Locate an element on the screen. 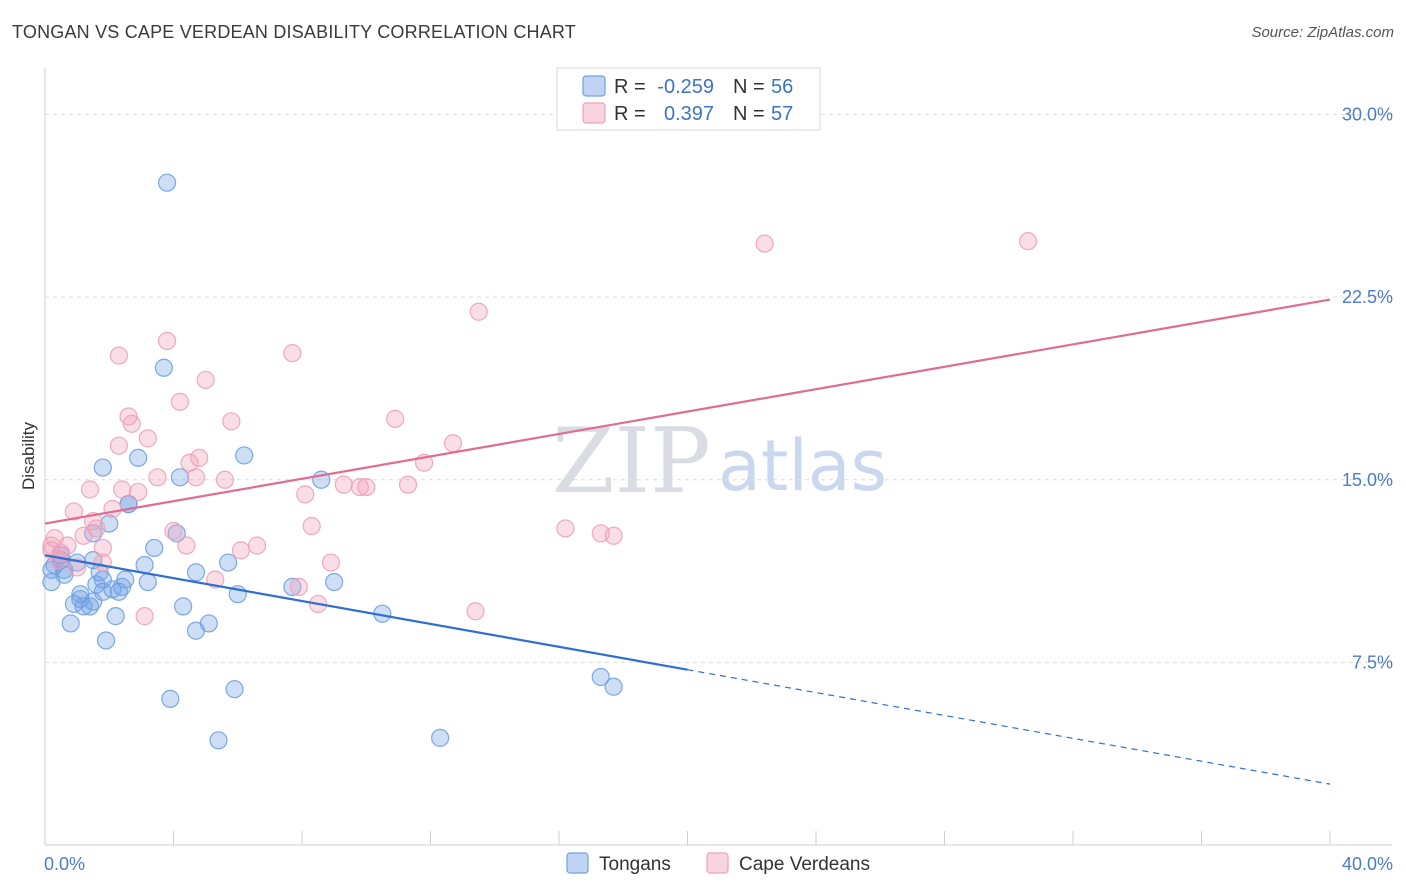 This screenshot has width=1406, height=892. legend-box is located at coordinates (688, 99).